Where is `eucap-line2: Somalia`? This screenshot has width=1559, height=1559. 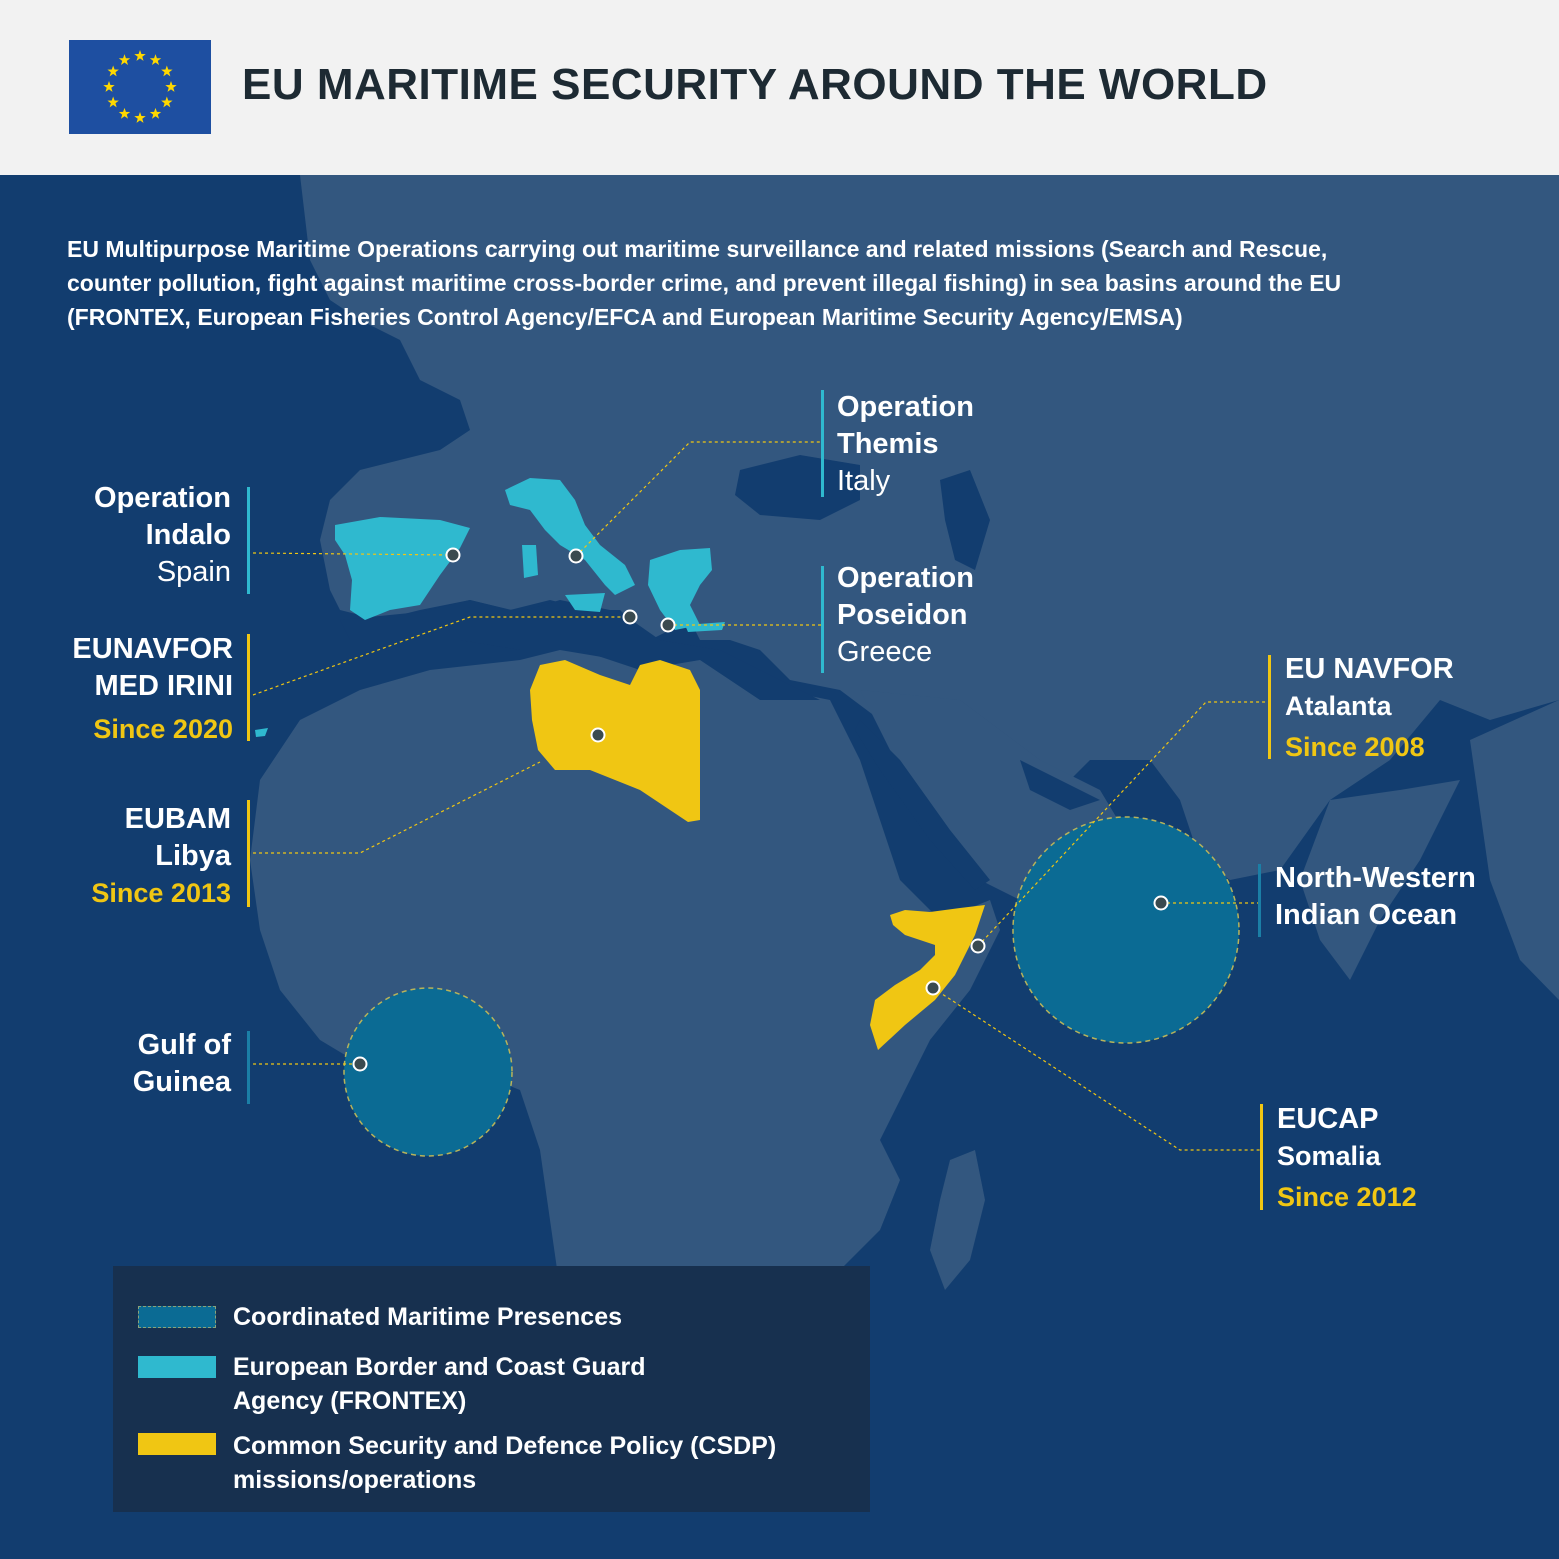
eucap-line2: Somalia is located at coordinates (1329, 1156).